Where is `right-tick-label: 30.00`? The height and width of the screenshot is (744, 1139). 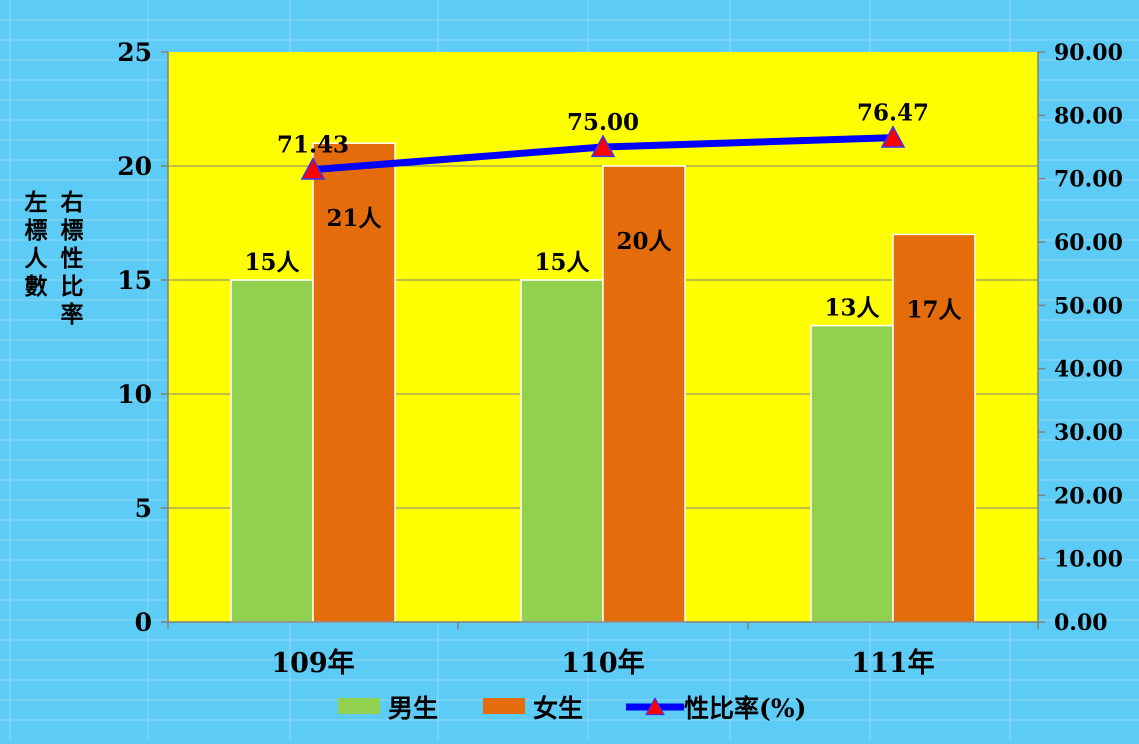
right-tick-label: 30.00 is located at coordinates (1088, 433).